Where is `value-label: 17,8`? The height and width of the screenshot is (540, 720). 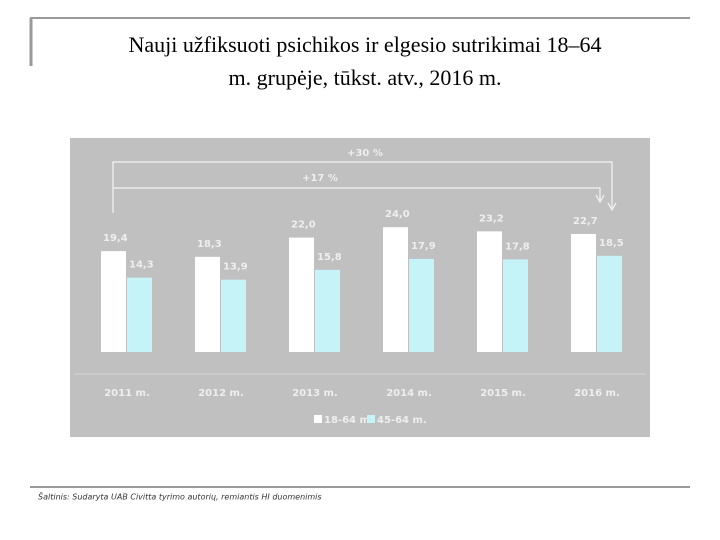
value-label: 17,8 is located at coordinates (517, 246).